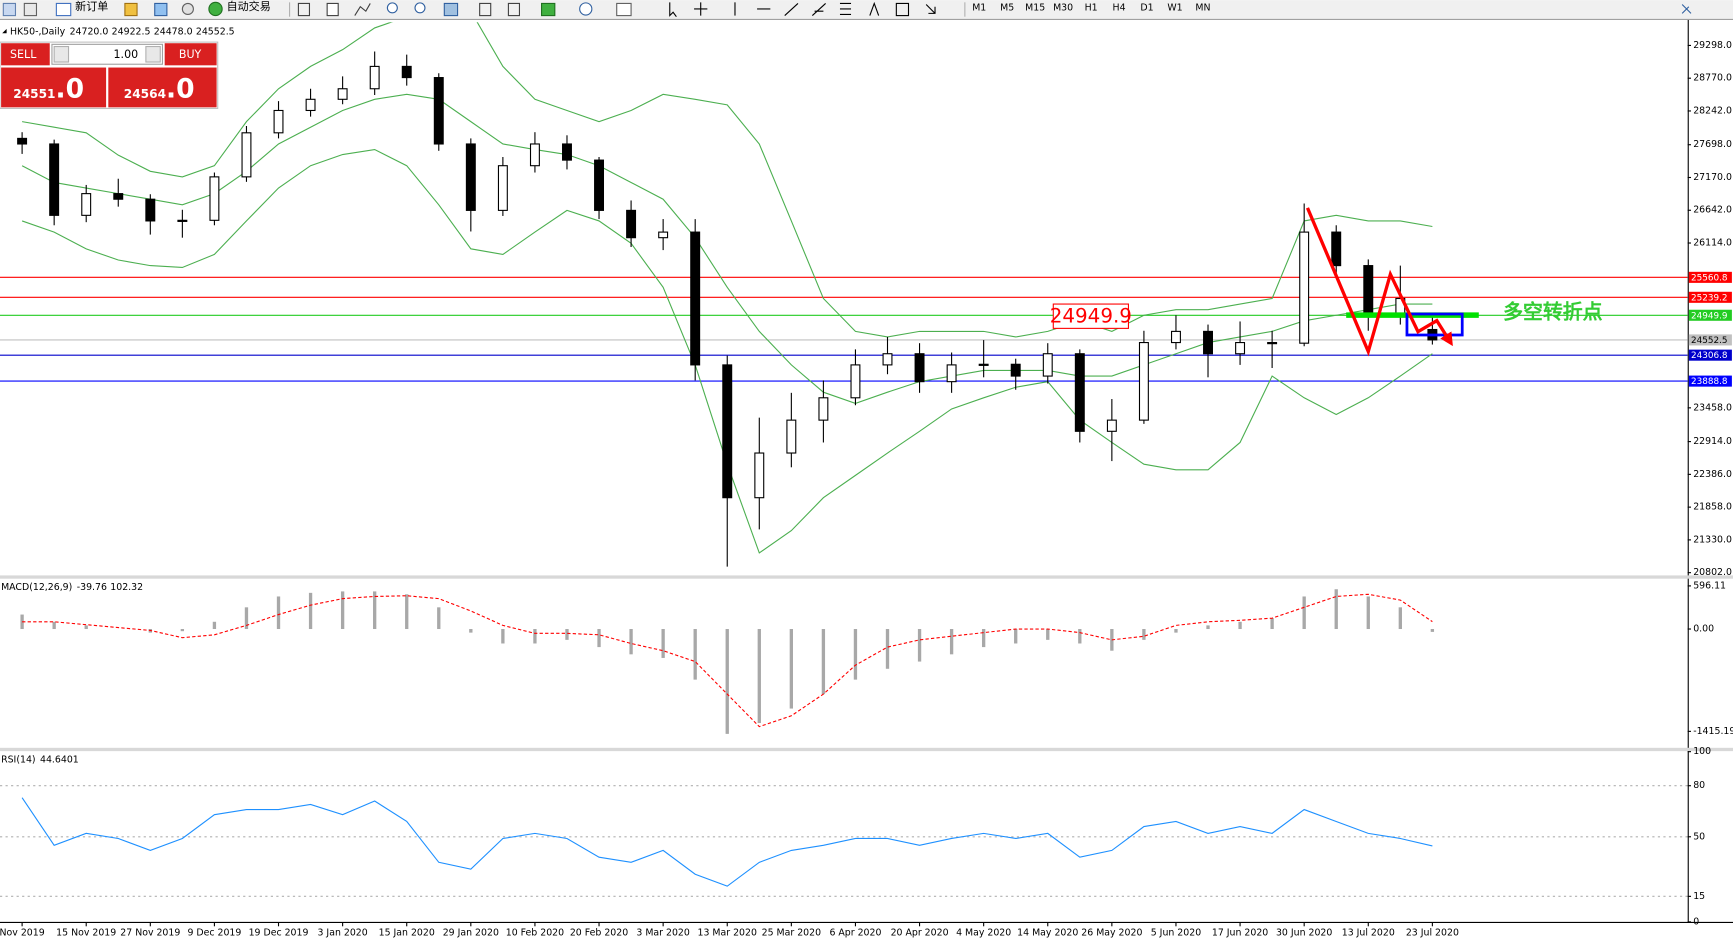  Describe the element at coordinates (1007, 7) in the screenshot. I see `timeframe-button: M5` at that location.